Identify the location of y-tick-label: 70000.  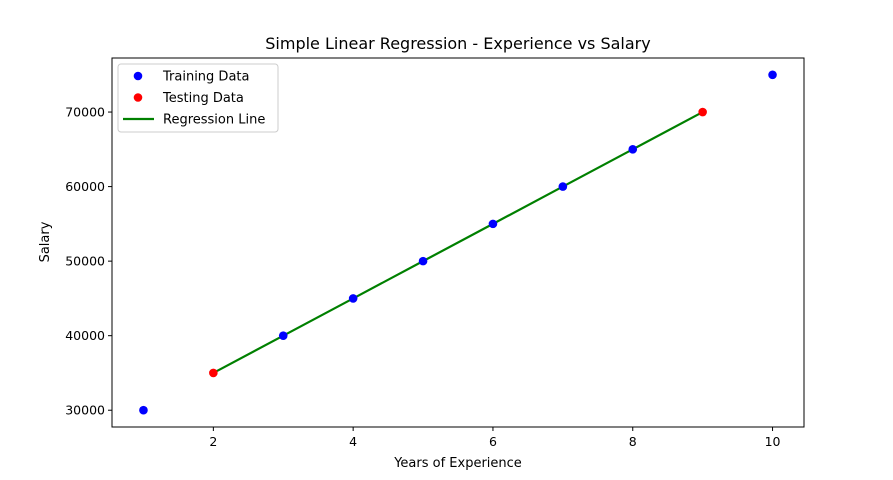
(85, 112).